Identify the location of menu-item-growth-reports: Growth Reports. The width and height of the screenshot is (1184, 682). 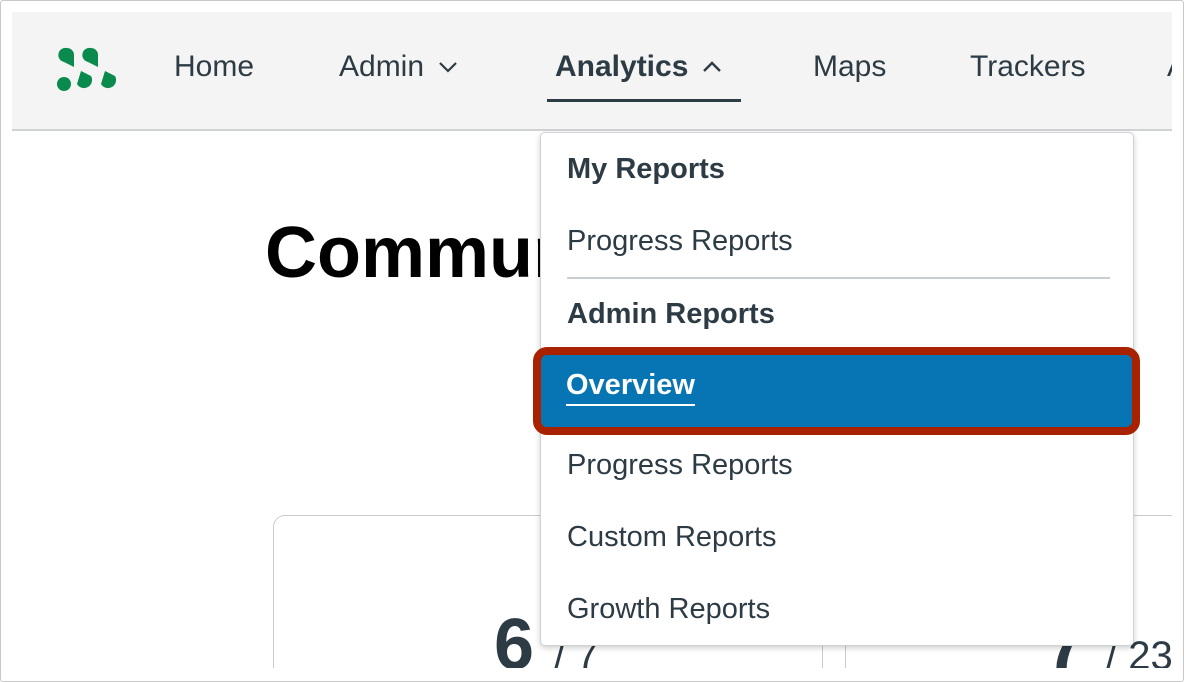
(669, 609).